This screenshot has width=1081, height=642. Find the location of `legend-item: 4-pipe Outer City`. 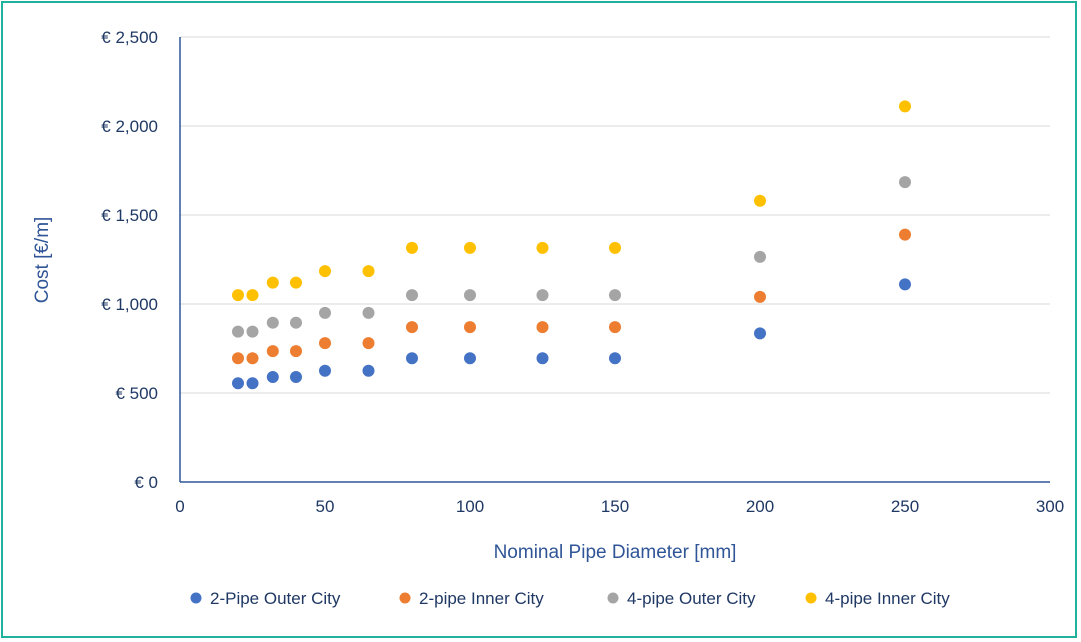

legend-item: 4-pipe Outer City is located at coordinates (681, 598).